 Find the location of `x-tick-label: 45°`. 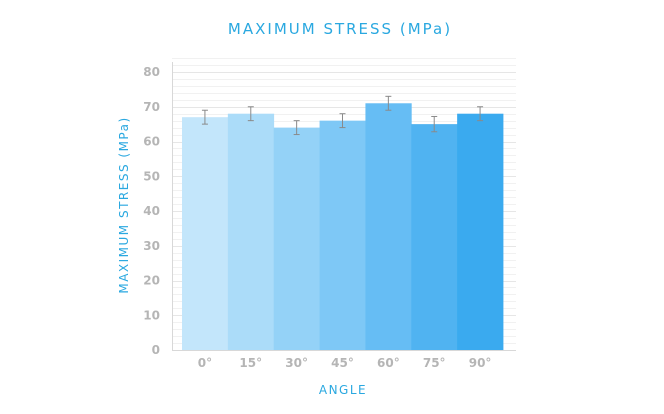

x-tick-label: 45° is located at coordinates (342, 363).